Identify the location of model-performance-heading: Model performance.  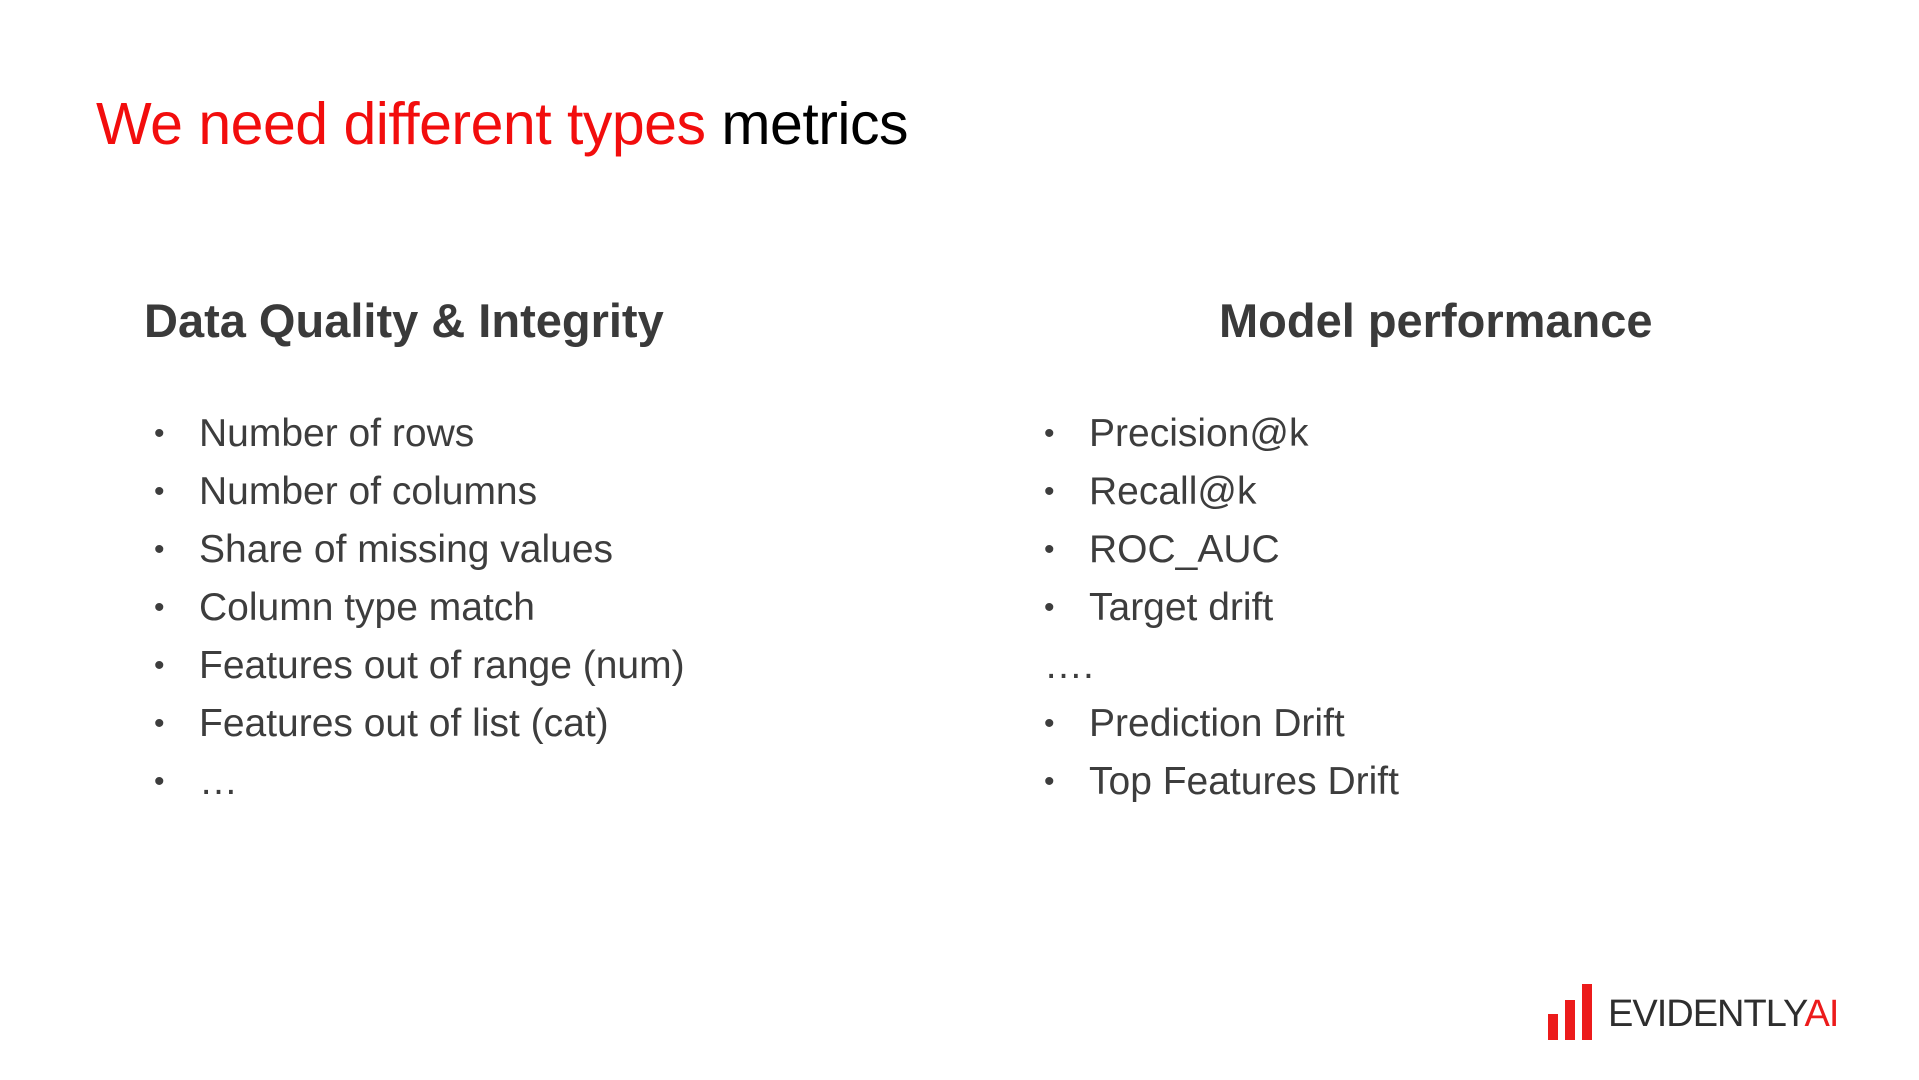
(1436, 320).